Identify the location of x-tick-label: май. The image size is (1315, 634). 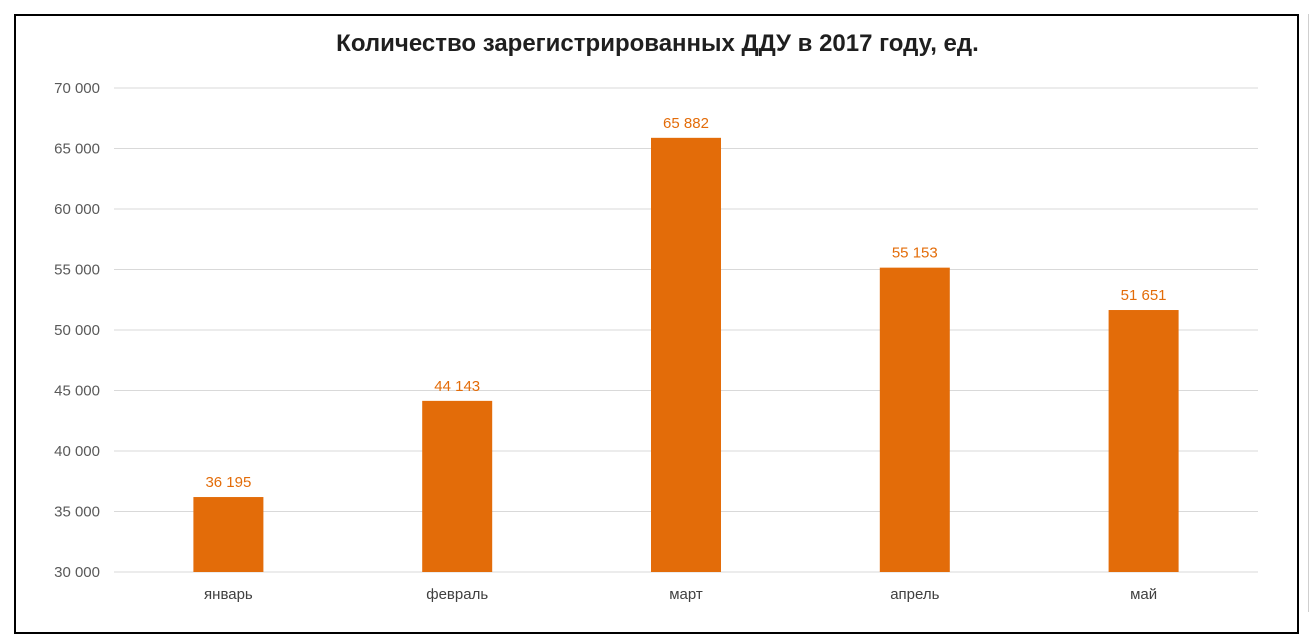
(1143, 594).